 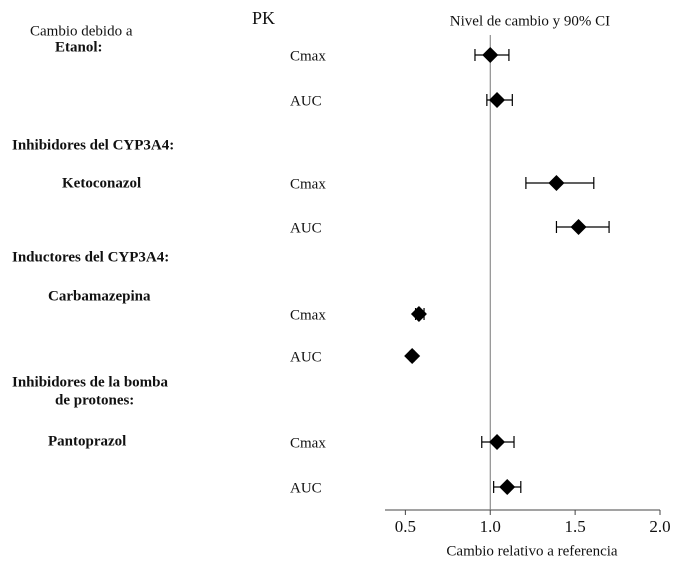 I want to click on ci-header: Nivel de cambio y 90% CI, so click(x=530, y=21).